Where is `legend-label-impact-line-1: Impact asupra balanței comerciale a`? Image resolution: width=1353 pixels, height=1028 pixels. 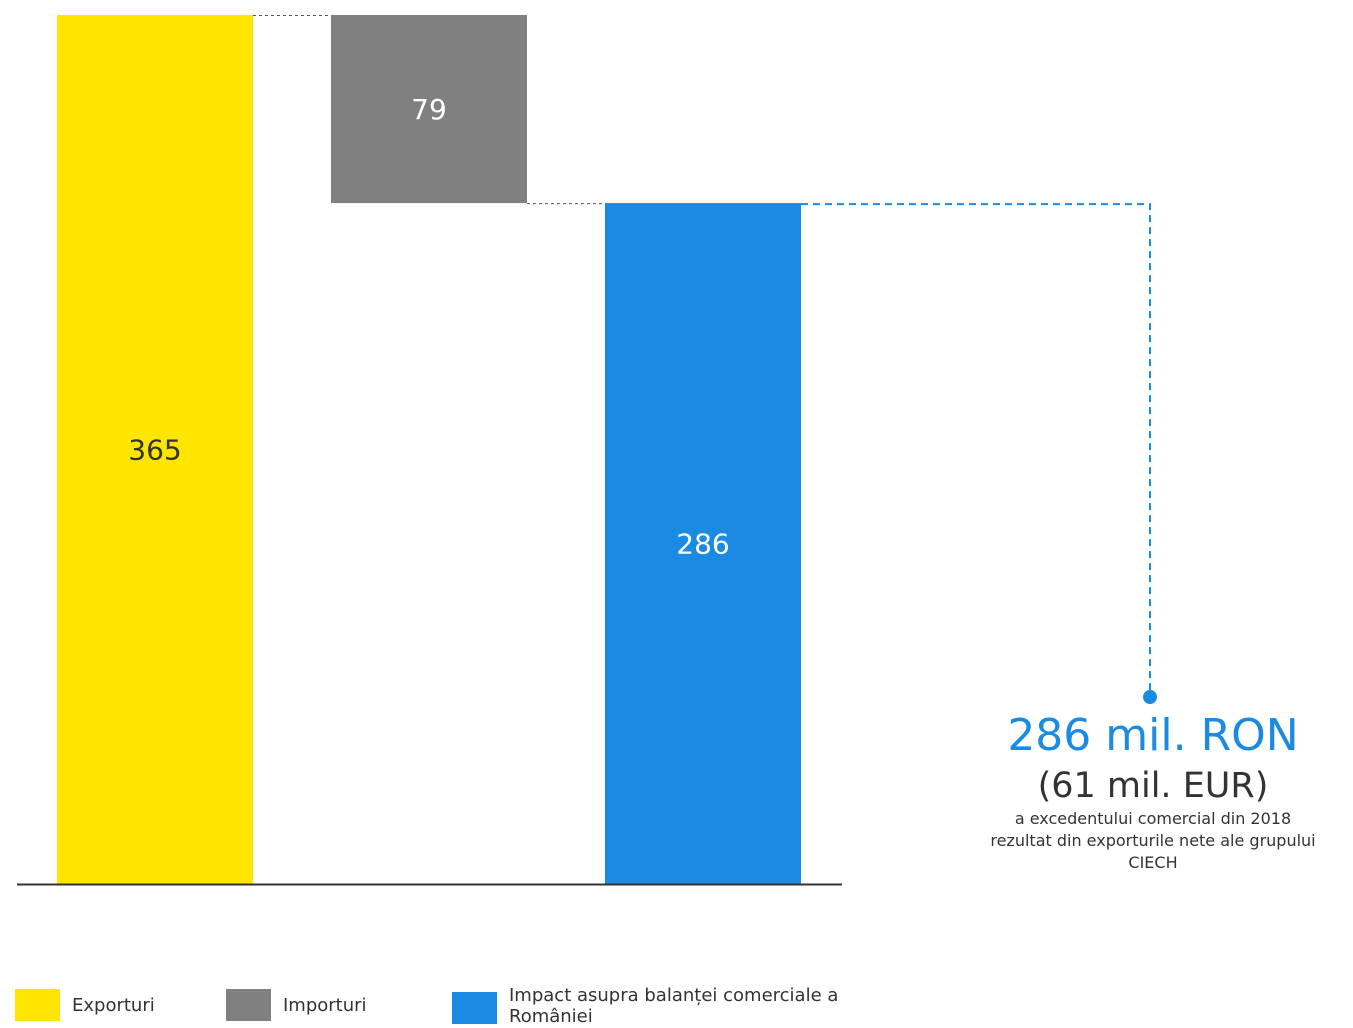
legend-label-impact-line-1: Impact asupra balanței comerciale a is located at coordinates (674, 995).